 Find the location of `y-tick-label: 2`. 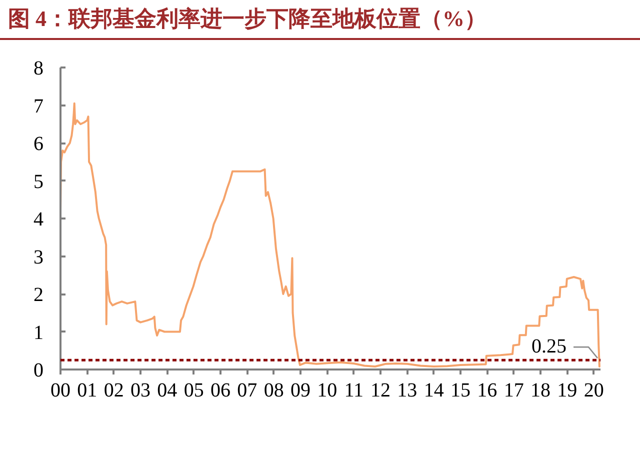

y-tick-label: 2 is located at coordinates (39, 295).